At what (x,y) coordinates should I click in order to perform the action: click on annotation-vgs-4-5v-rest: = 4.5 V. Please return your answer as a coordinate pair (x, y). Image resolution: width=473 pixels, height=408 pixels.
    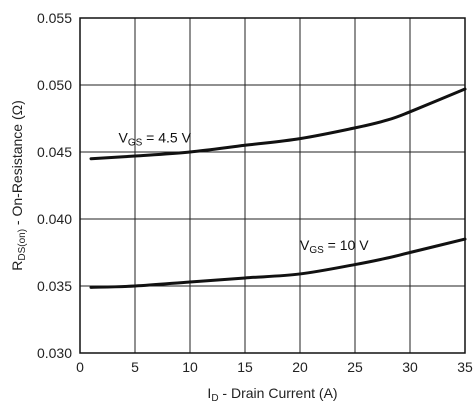
    Looking at the image, I should click on (166, 137).